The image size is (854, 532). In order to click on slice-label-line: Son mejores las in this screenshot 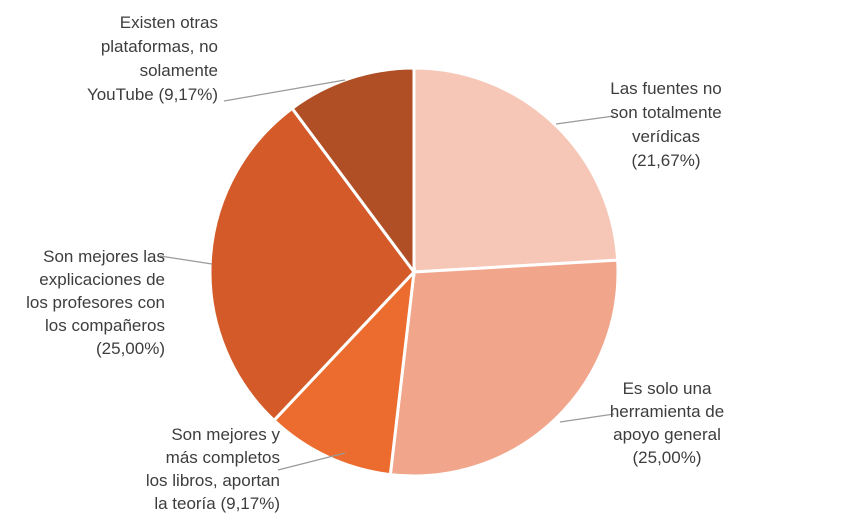, I will do `click(104, 256)`.